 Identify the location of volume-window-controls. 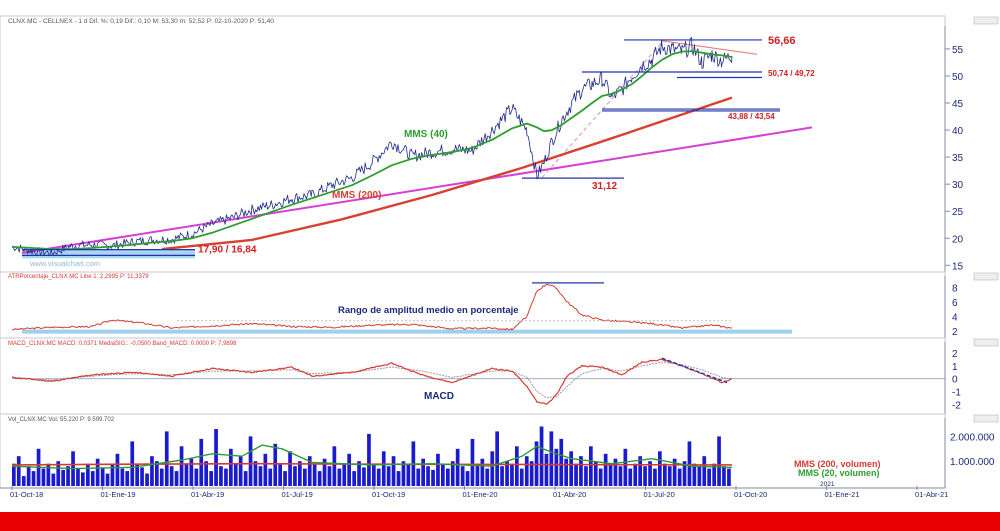
(986, 418).